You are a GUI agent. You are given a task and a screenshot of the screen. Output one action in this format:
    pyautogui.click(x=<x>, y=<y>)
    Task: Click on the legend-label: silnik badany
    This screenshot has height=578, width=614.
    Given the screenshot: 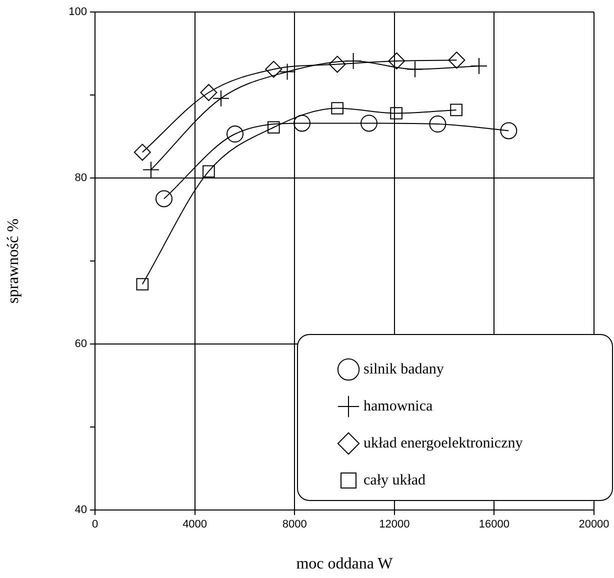 What is the action you would take?
    pyautogui.click(x=404, y=369)
    